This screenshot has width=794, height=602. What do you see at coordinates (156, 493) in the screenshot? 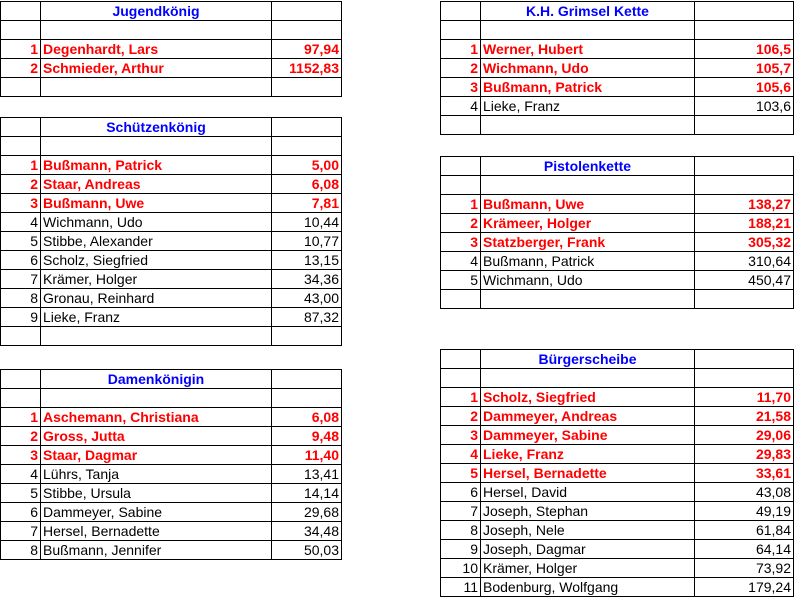
I see `name-cell: Stibbe, Ursula` at bounding box center [156, 493].